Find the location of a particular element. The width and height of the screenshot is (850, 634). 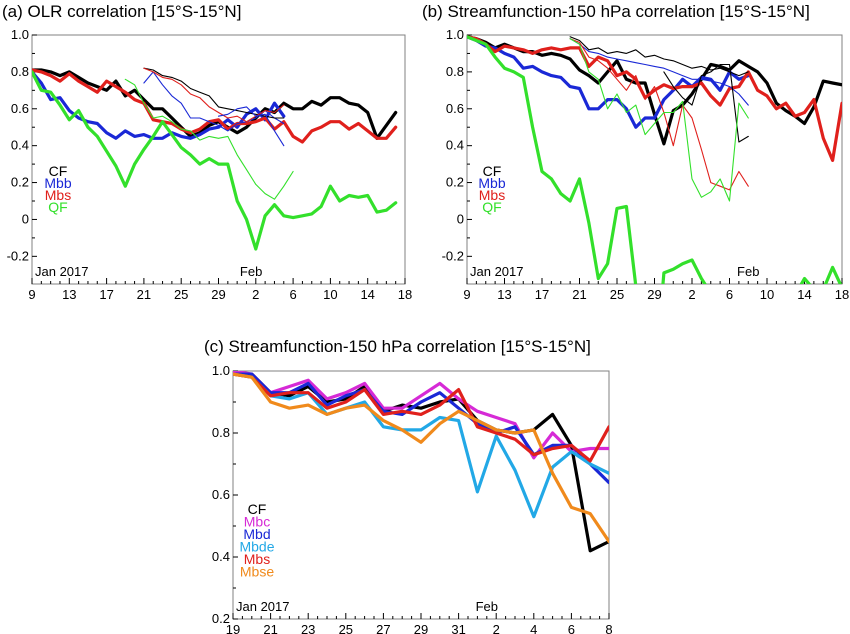

panel-c-xtick-label: 29 is located at coordinates (421, 628).